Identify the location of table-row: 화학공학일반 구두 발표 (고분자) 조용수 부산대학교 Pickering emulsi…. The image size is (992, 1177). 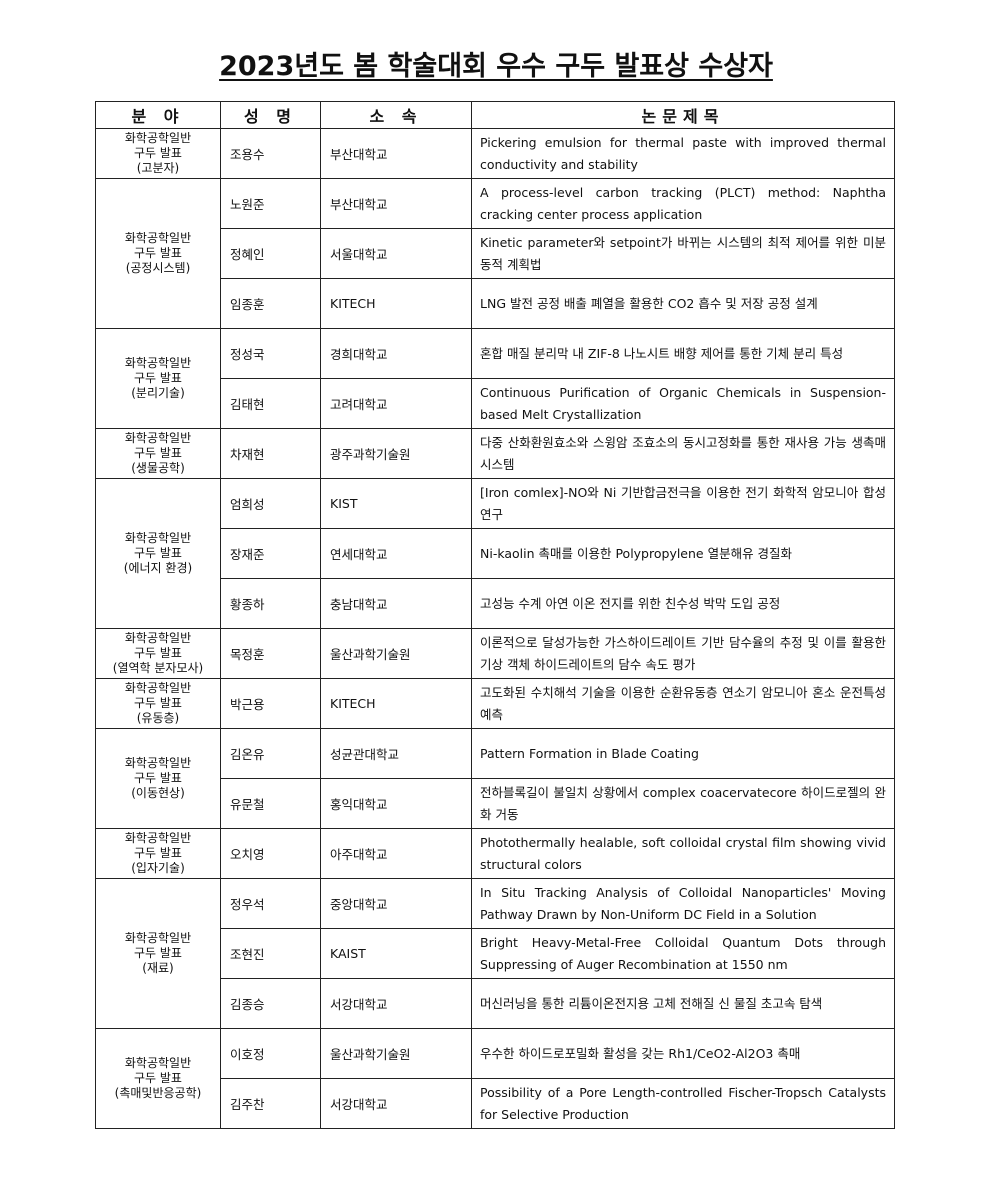
(495, 153).